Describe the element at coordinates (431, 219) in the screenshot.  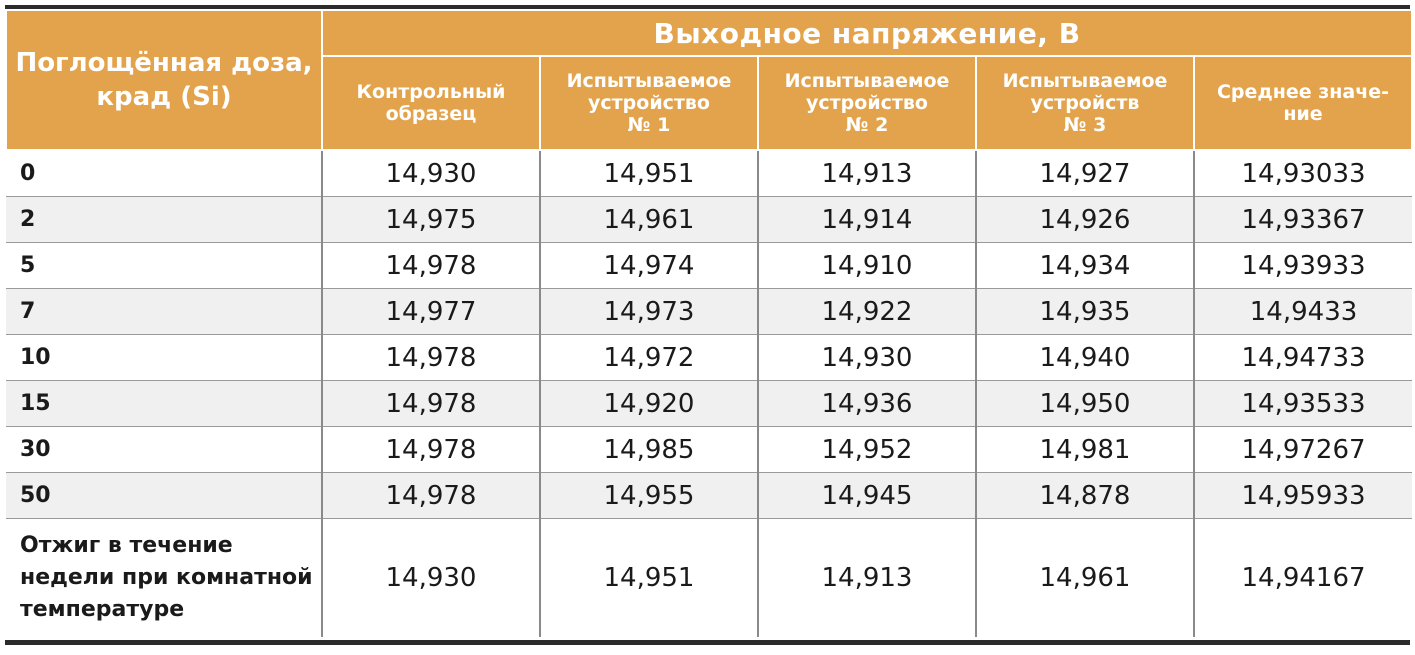
I see `voltage-cell: 14,975` at that location.